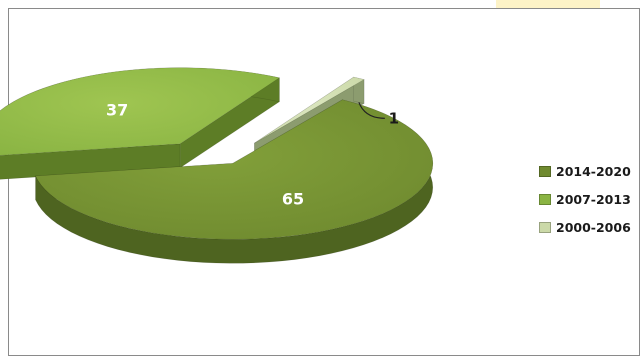  Describe the element at coordinates (593, 199) in the screenshot. I see `legend-label-2007-2013: 2007-2013` at that location.